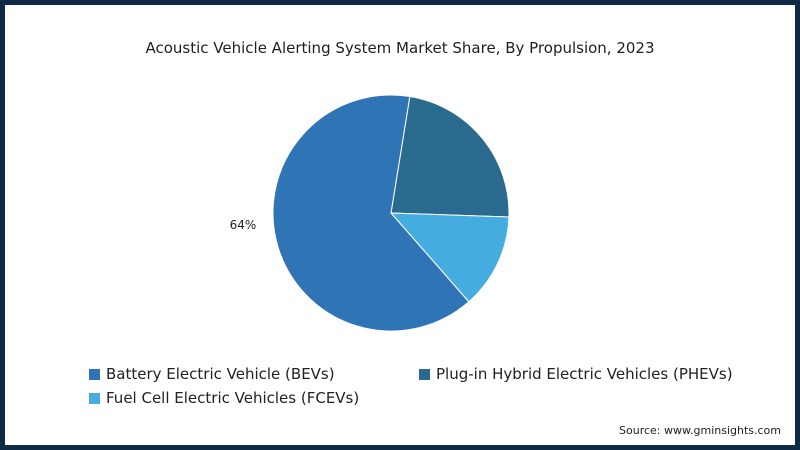  I want to click on pie-slice-fcevs, so click(449, 257).